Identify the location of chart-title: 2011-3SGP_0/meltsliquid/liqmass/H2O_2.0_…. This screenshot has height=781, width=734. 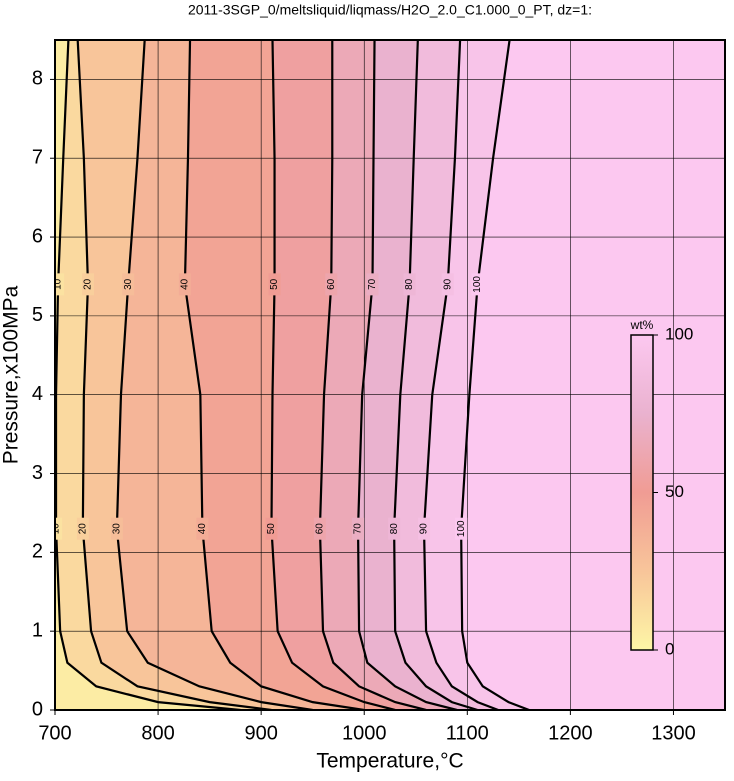
(390, 10).